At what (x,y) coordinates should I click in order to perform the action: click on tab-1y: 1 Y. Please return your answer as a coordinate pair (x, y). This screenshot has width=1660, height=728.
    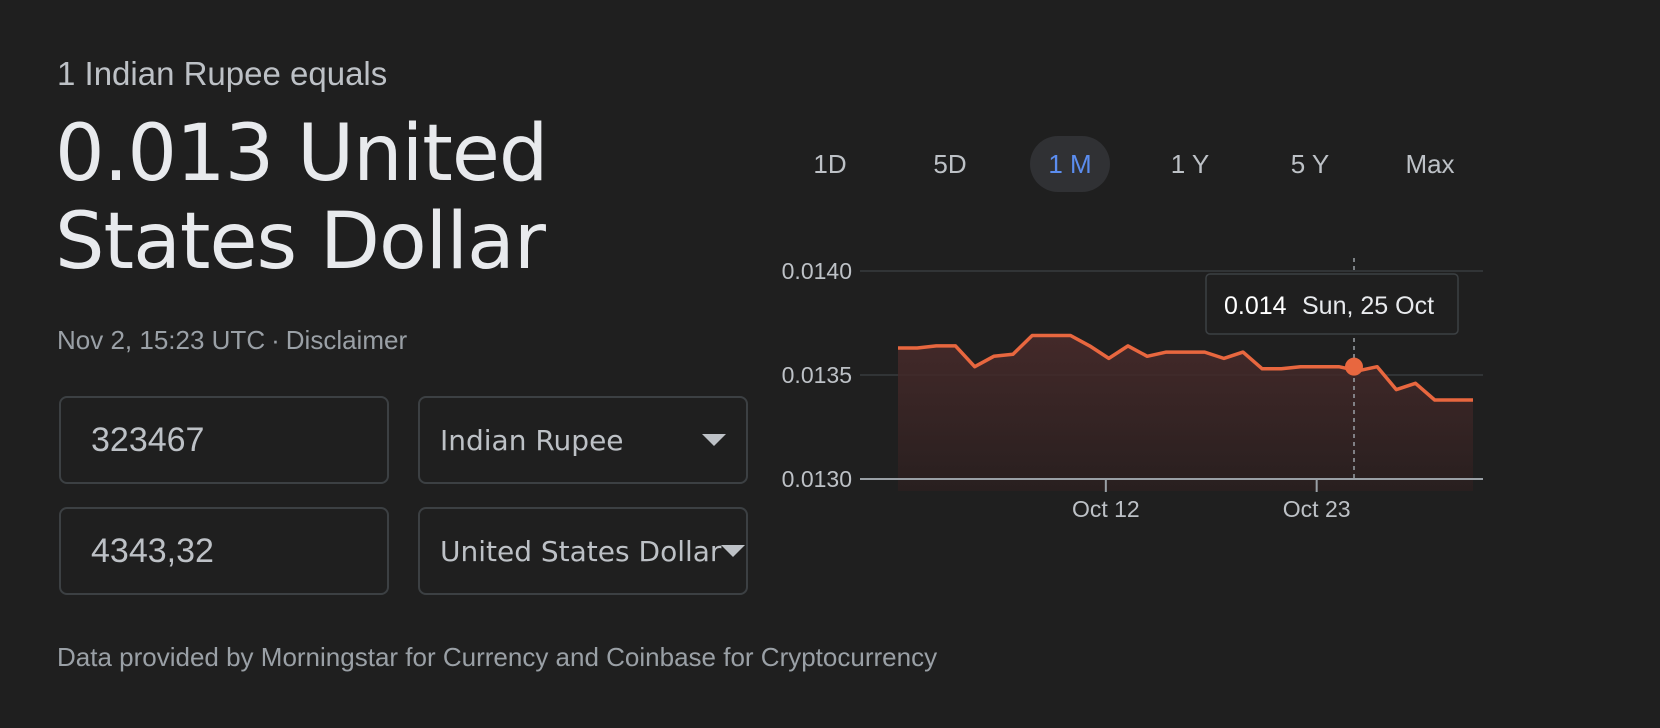
    Looking at the image, I should click on (1190, 164).